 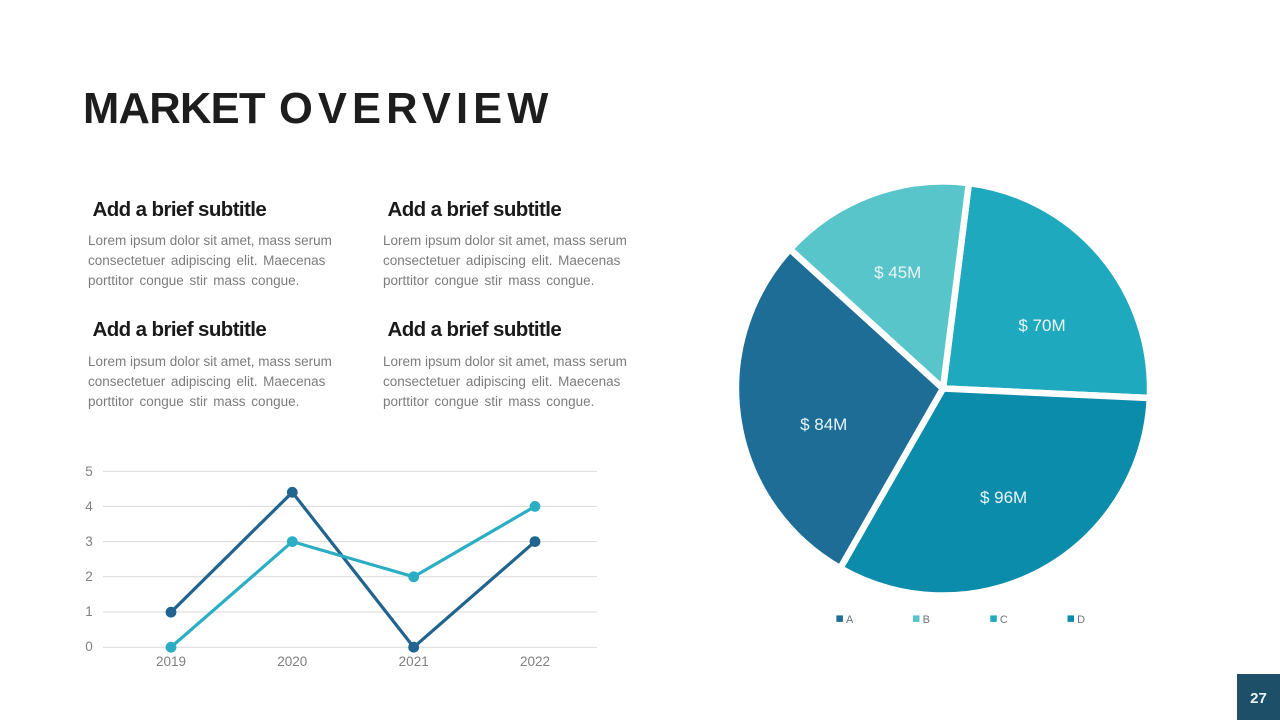 I want to click on svg-text: 0, so click(x=89, y=646).